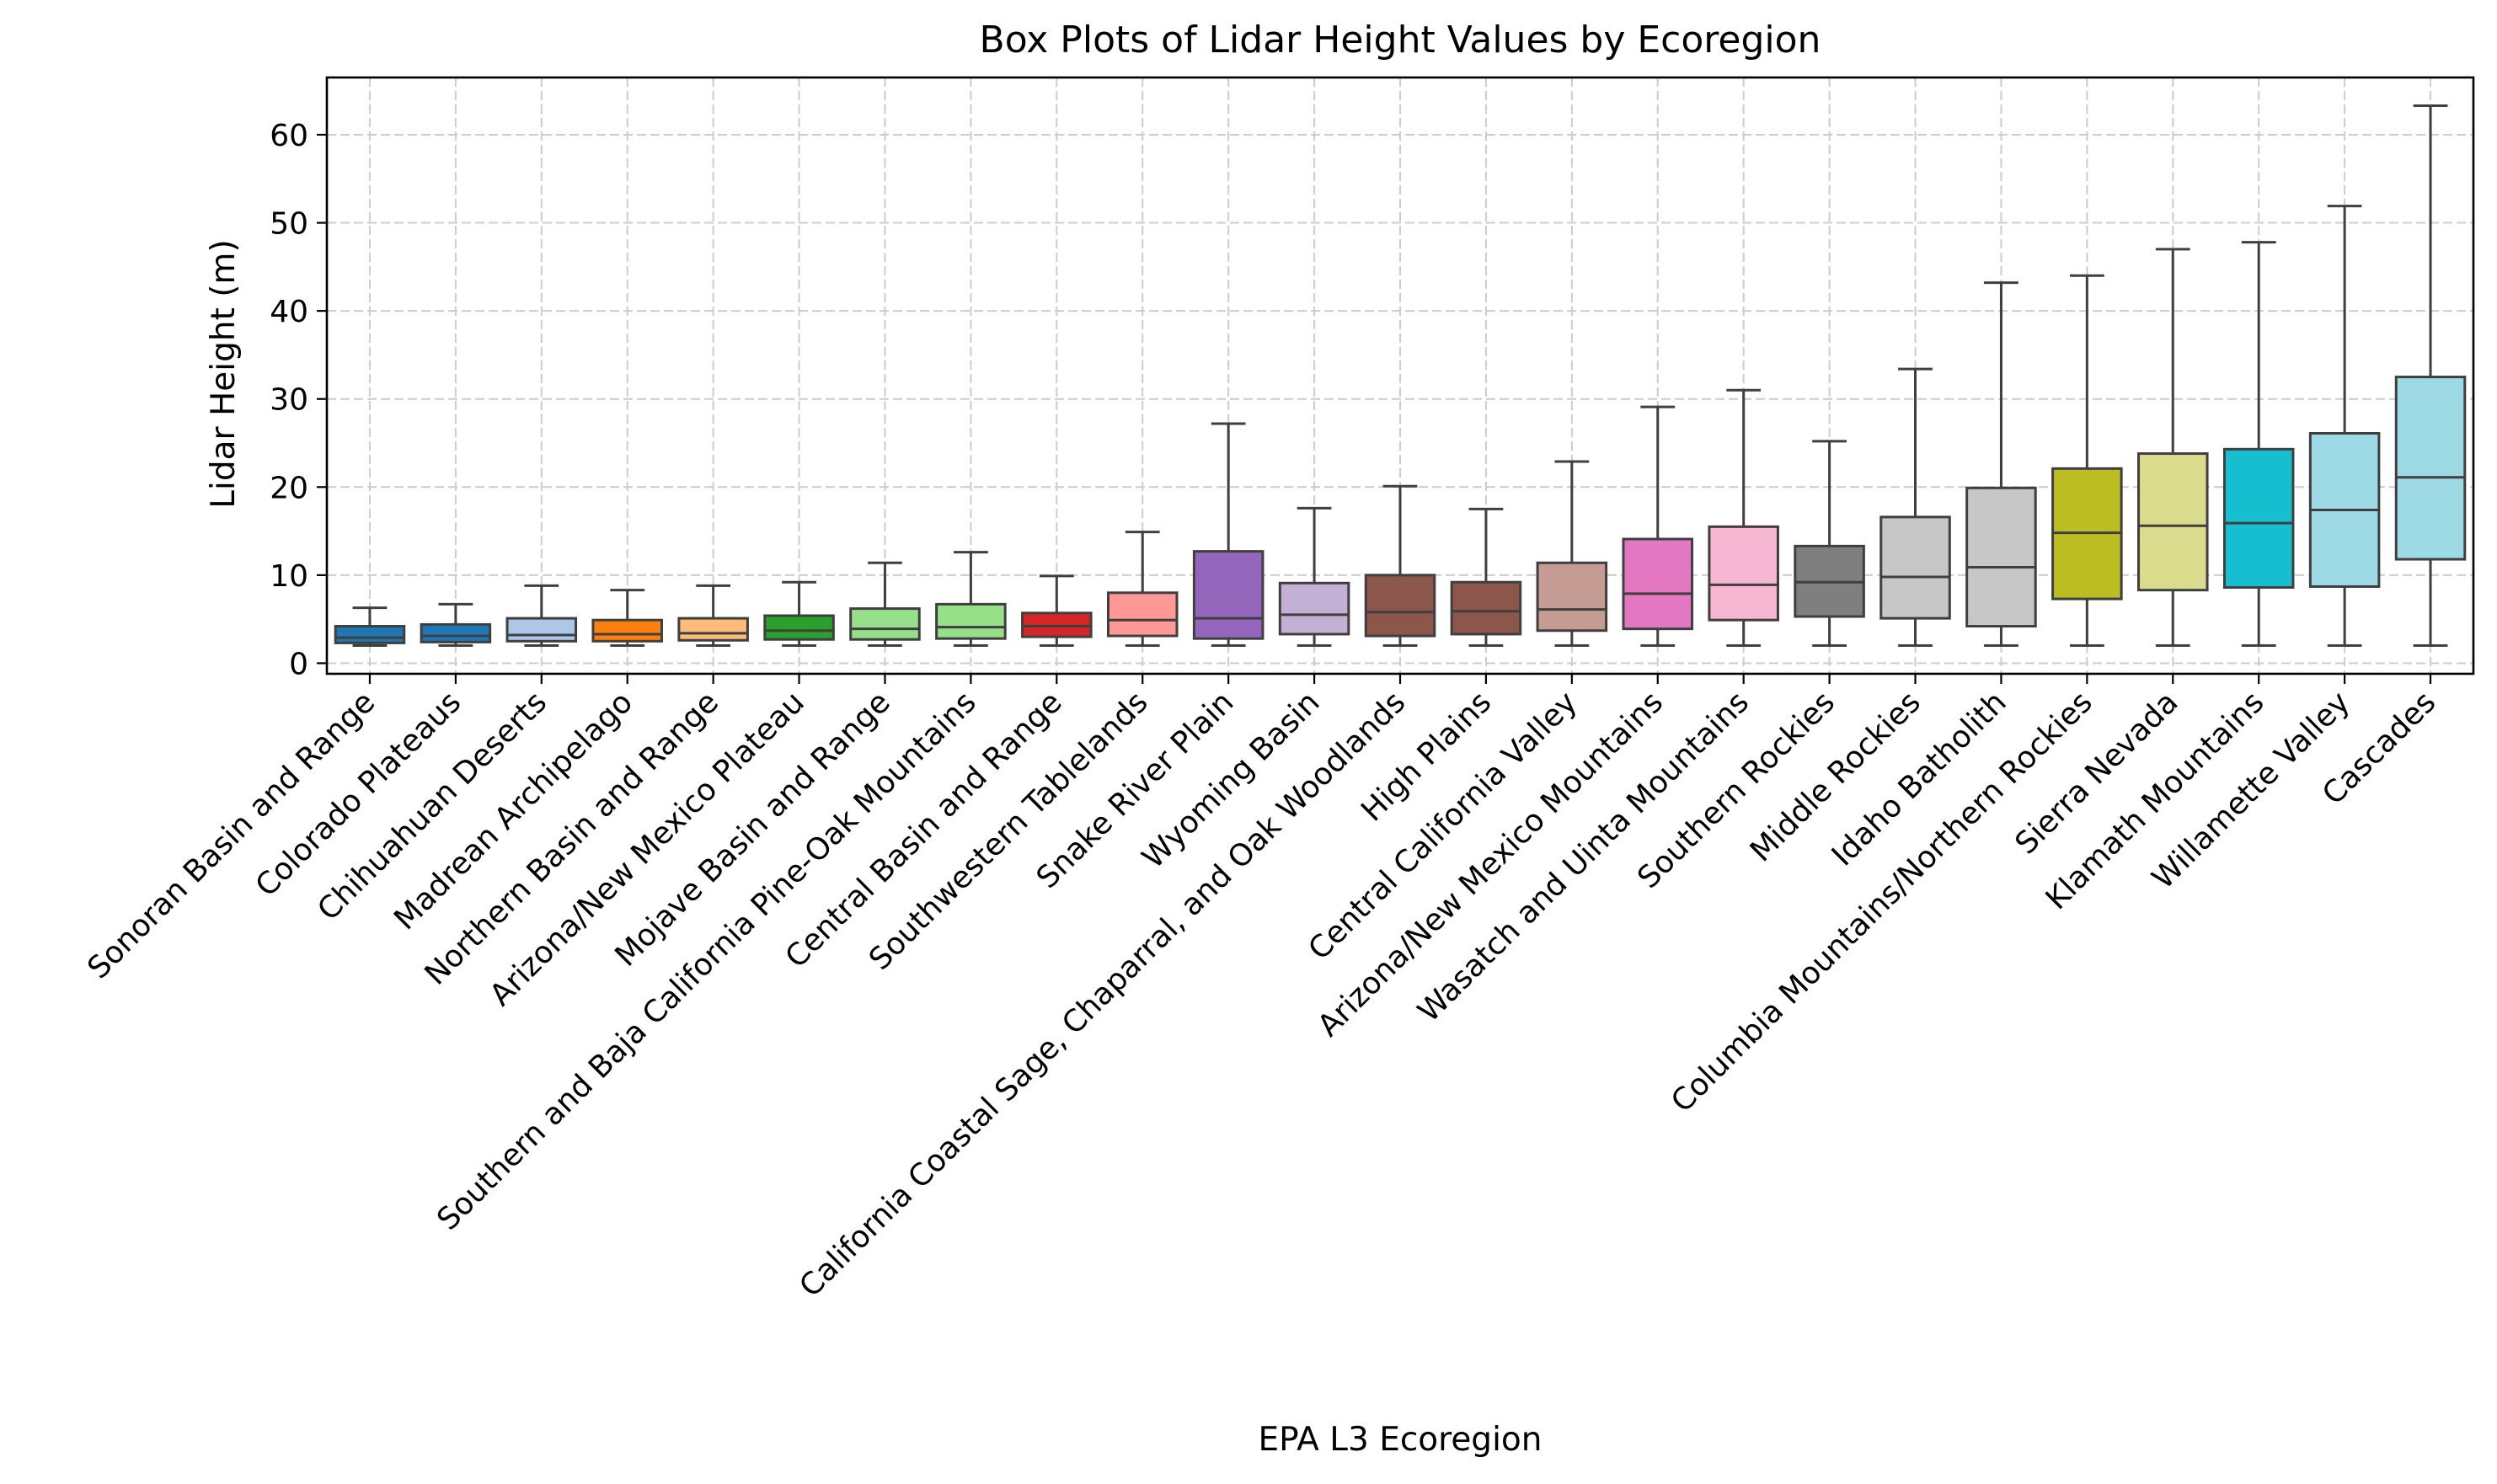 This screenshot has width=2497, height=1484. Describe the element at coordinates (289, 312) in the screenshot. I see `y-tick-label: 40` at that location.